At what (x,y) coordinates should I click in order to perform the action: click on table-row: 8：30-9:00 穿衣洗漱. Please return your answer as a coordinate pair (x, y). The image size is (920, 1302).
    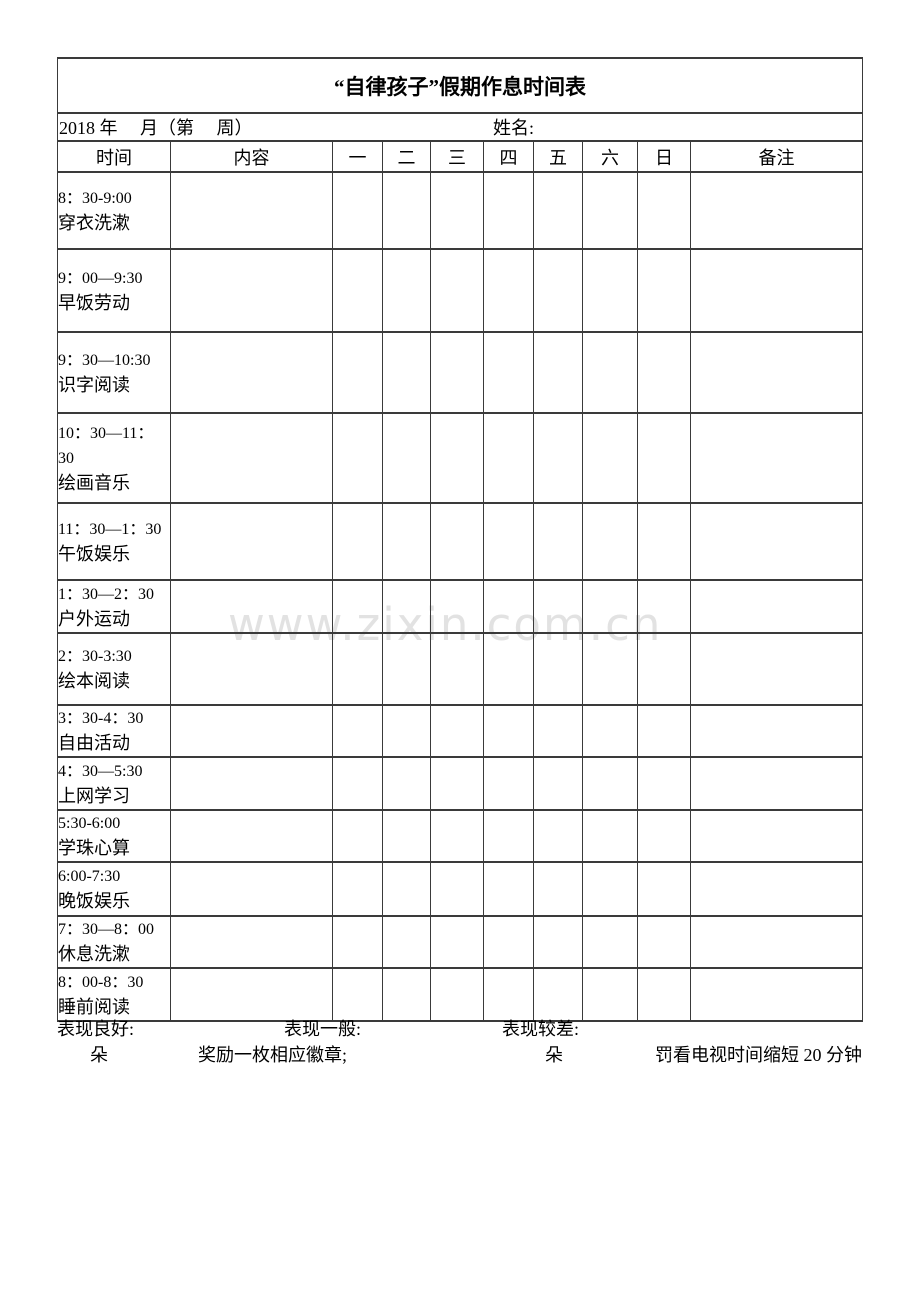
    Looking at the image, I should click on (460, 210).